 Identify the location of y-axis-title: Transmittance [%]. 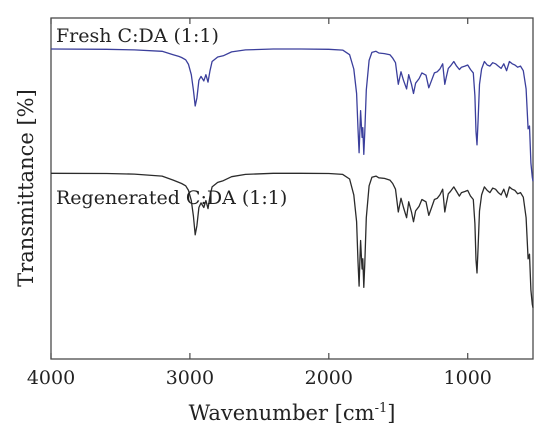
(26, 188).